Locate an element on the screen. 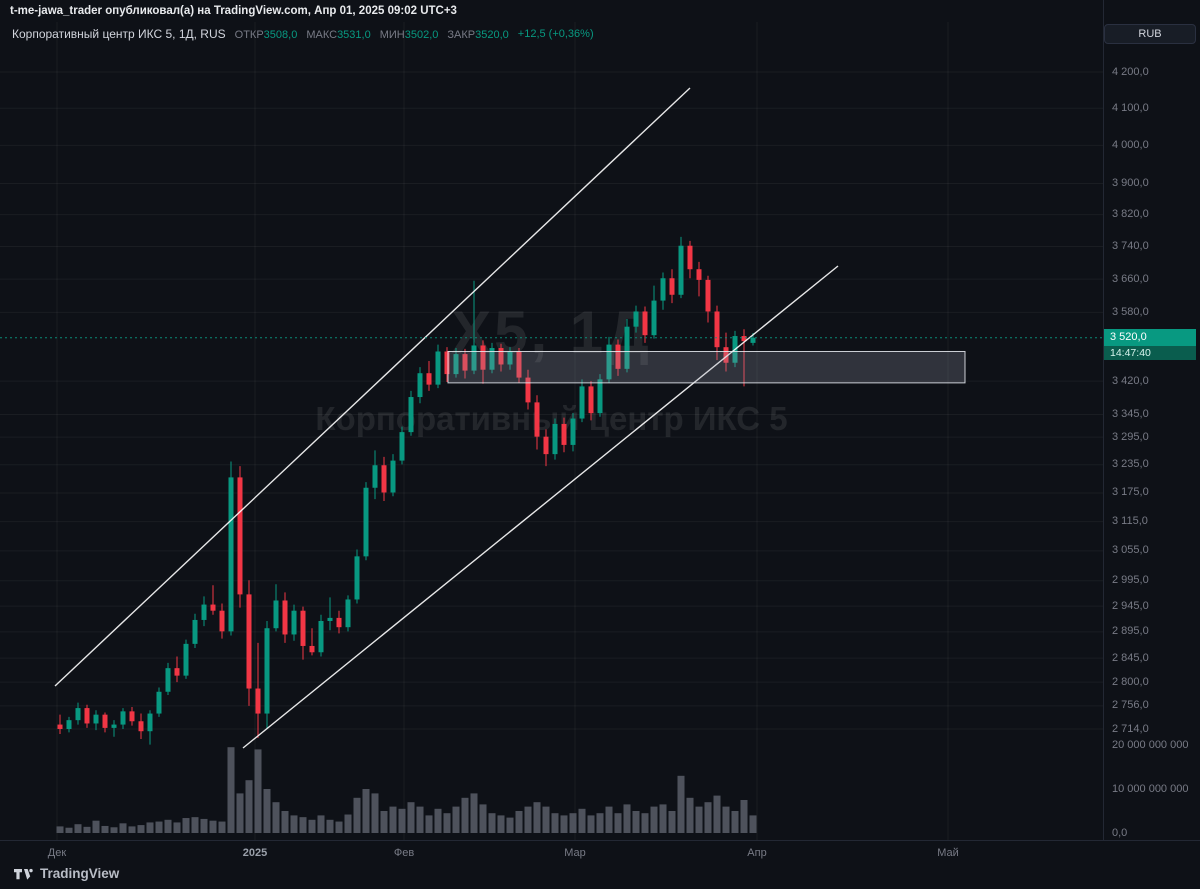 The image size is (1200, 889). time-axis: Дек 2025 Фев Мар Апр Май is located at coordinates (600, 853).